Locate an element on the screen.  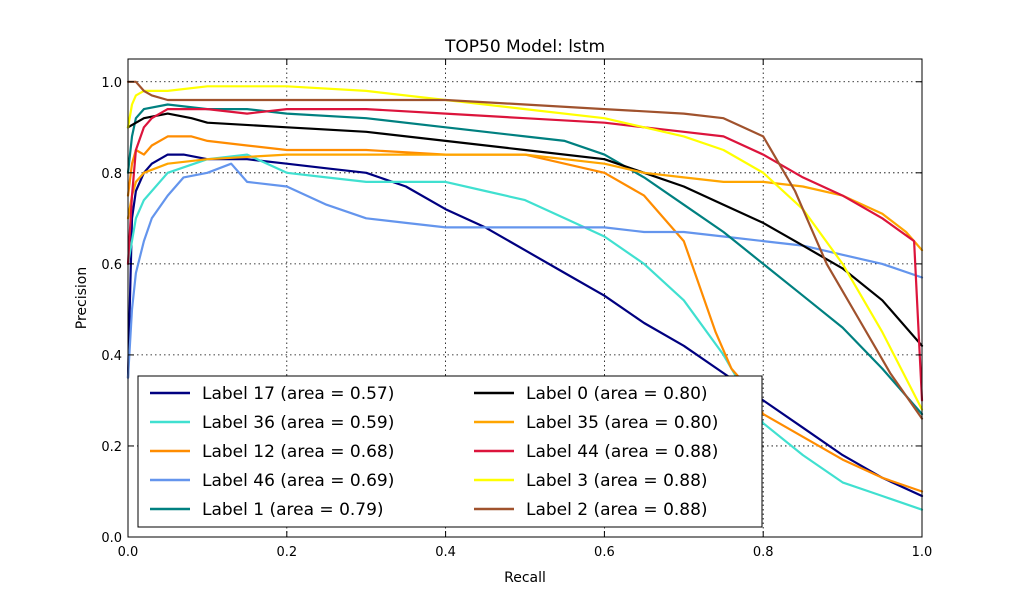
y-axis-title: Precision is located at coordinates (82, 298).